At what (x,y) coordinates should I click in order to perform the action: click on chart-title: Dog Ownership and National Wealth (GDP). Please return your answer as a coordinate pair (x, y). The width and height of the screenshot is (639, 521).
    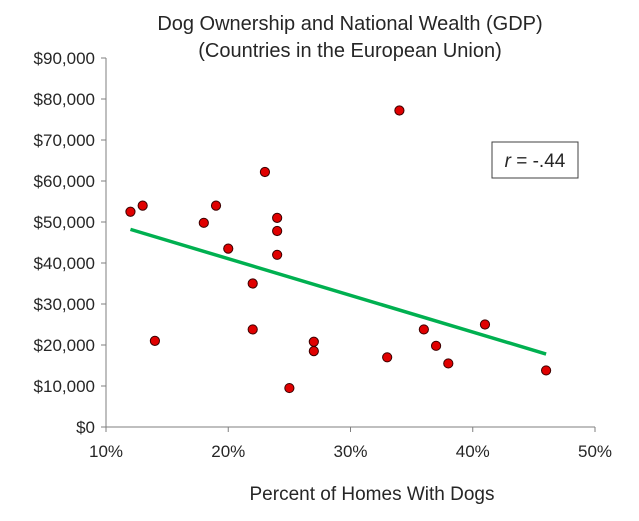
    Looking at the image, I should click on (349, 24).